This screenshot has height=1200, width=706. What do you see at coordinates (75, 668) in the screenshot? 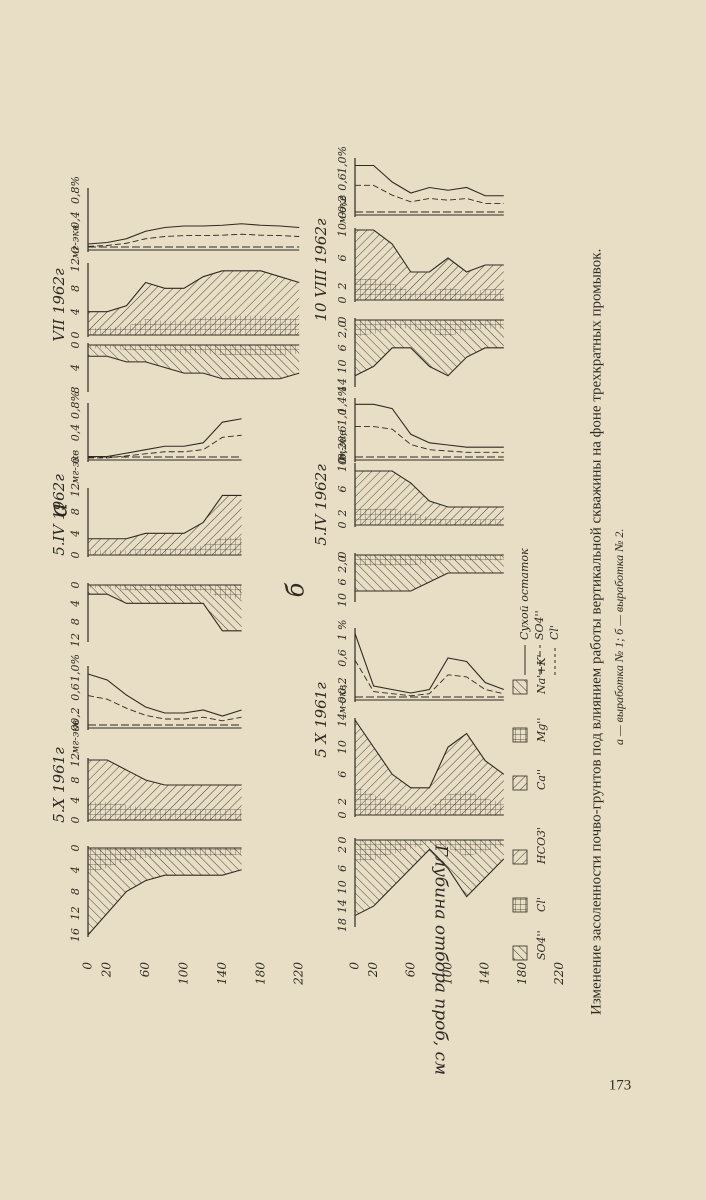
I see `tick-label: 1,0%` at bounding box center [75, 668].